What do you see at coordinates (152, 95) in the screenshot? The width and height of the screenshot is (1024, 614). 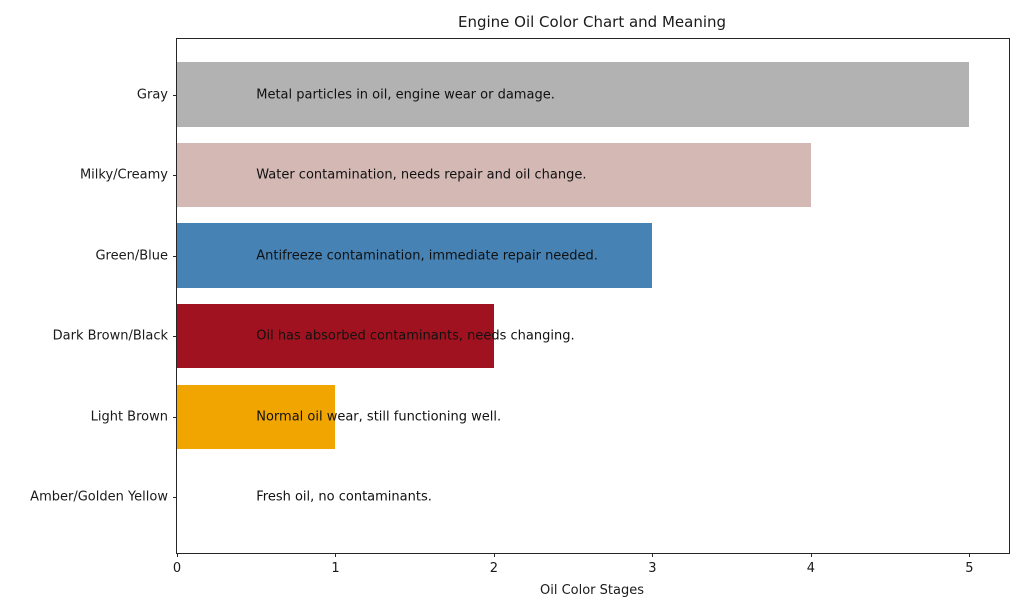 I see `y-tick-label: Gray` at bounding box center [152, 95].